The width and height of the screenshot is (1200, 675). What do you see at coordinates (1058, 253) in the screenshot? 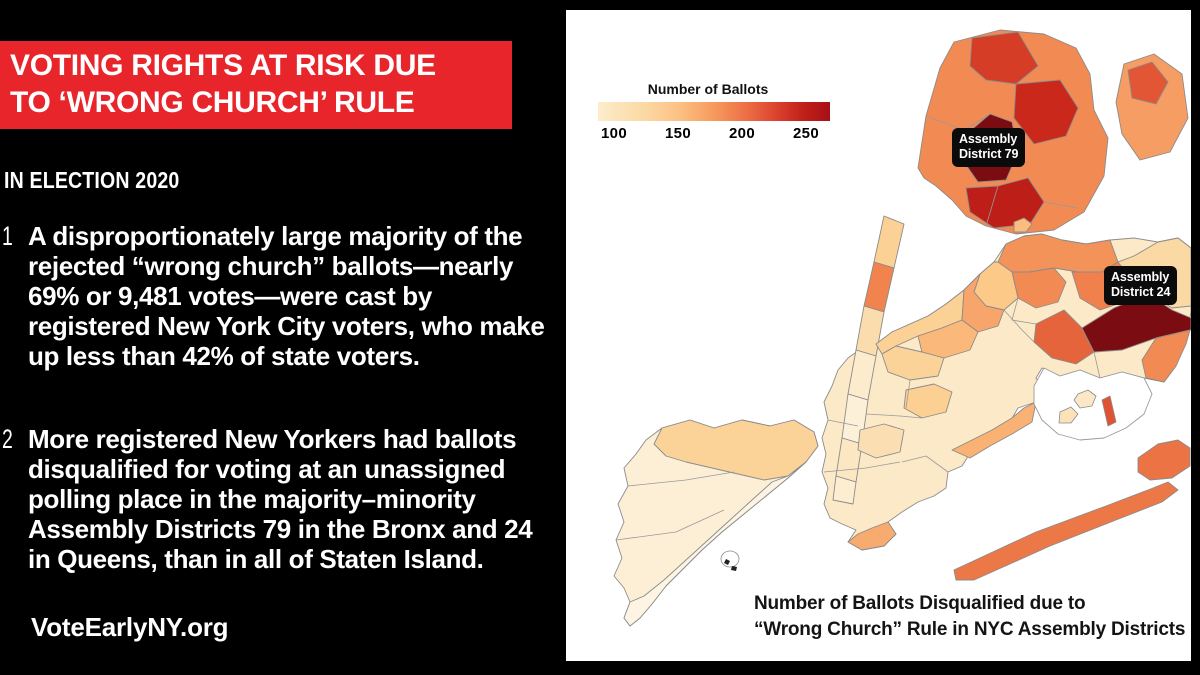
I see `district-queens_north_shore` at bounding box center [1058, 253].